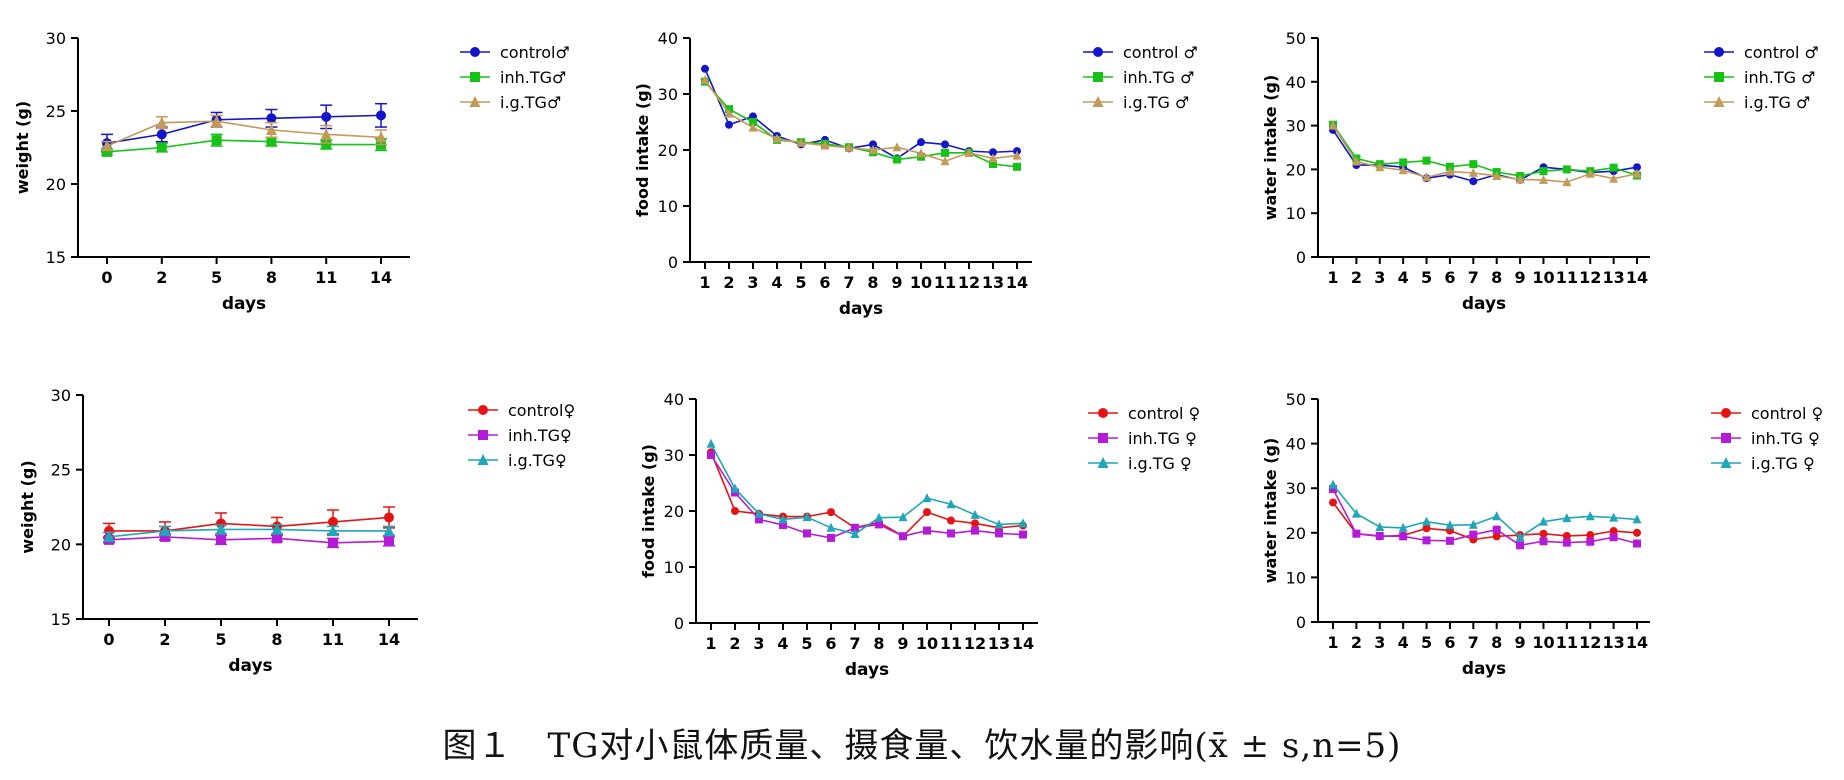 This screenshot has width=1844, height=780. Describe the element at coordinates (1140, 77) in the screenshot. I see `legend: control ♂ inh.TG ♂ i.g.TG ♂` at that location.